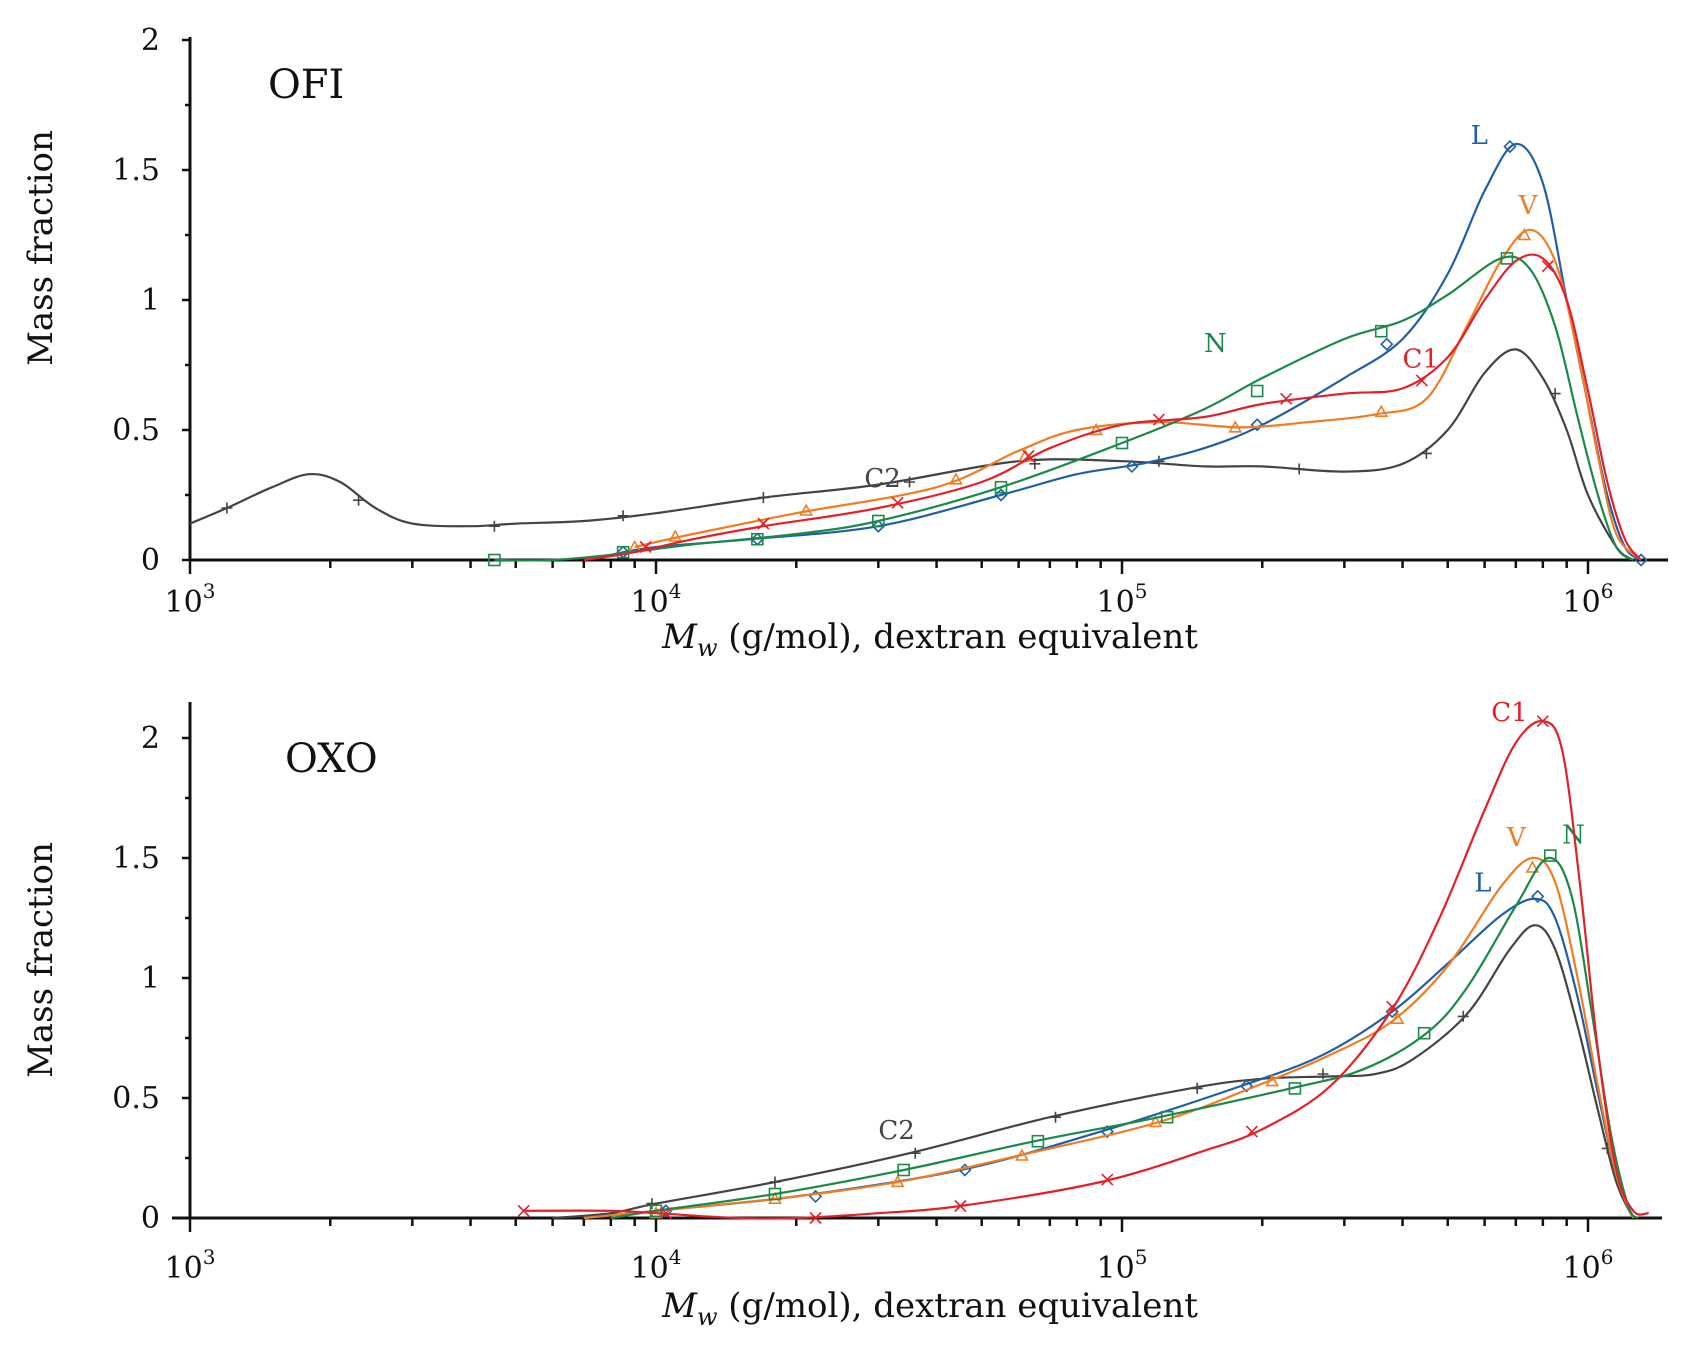 This screenshot has height=1349, width=1686. Describe the element at coordinates (929, 639) in the screenshot. I see `x-axis-label: Mw (g/mol), dextran equivalent` at that location.